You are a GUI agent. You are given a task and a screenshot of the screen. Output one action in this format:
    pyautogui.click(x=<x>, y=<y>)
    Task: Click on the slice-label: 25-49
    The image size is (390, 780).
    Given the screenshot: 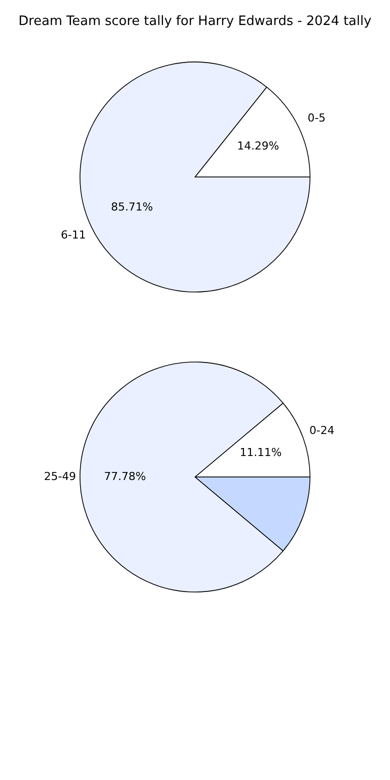 What is the action you would take?
    pyautogui.click(x=60, y=476)
    